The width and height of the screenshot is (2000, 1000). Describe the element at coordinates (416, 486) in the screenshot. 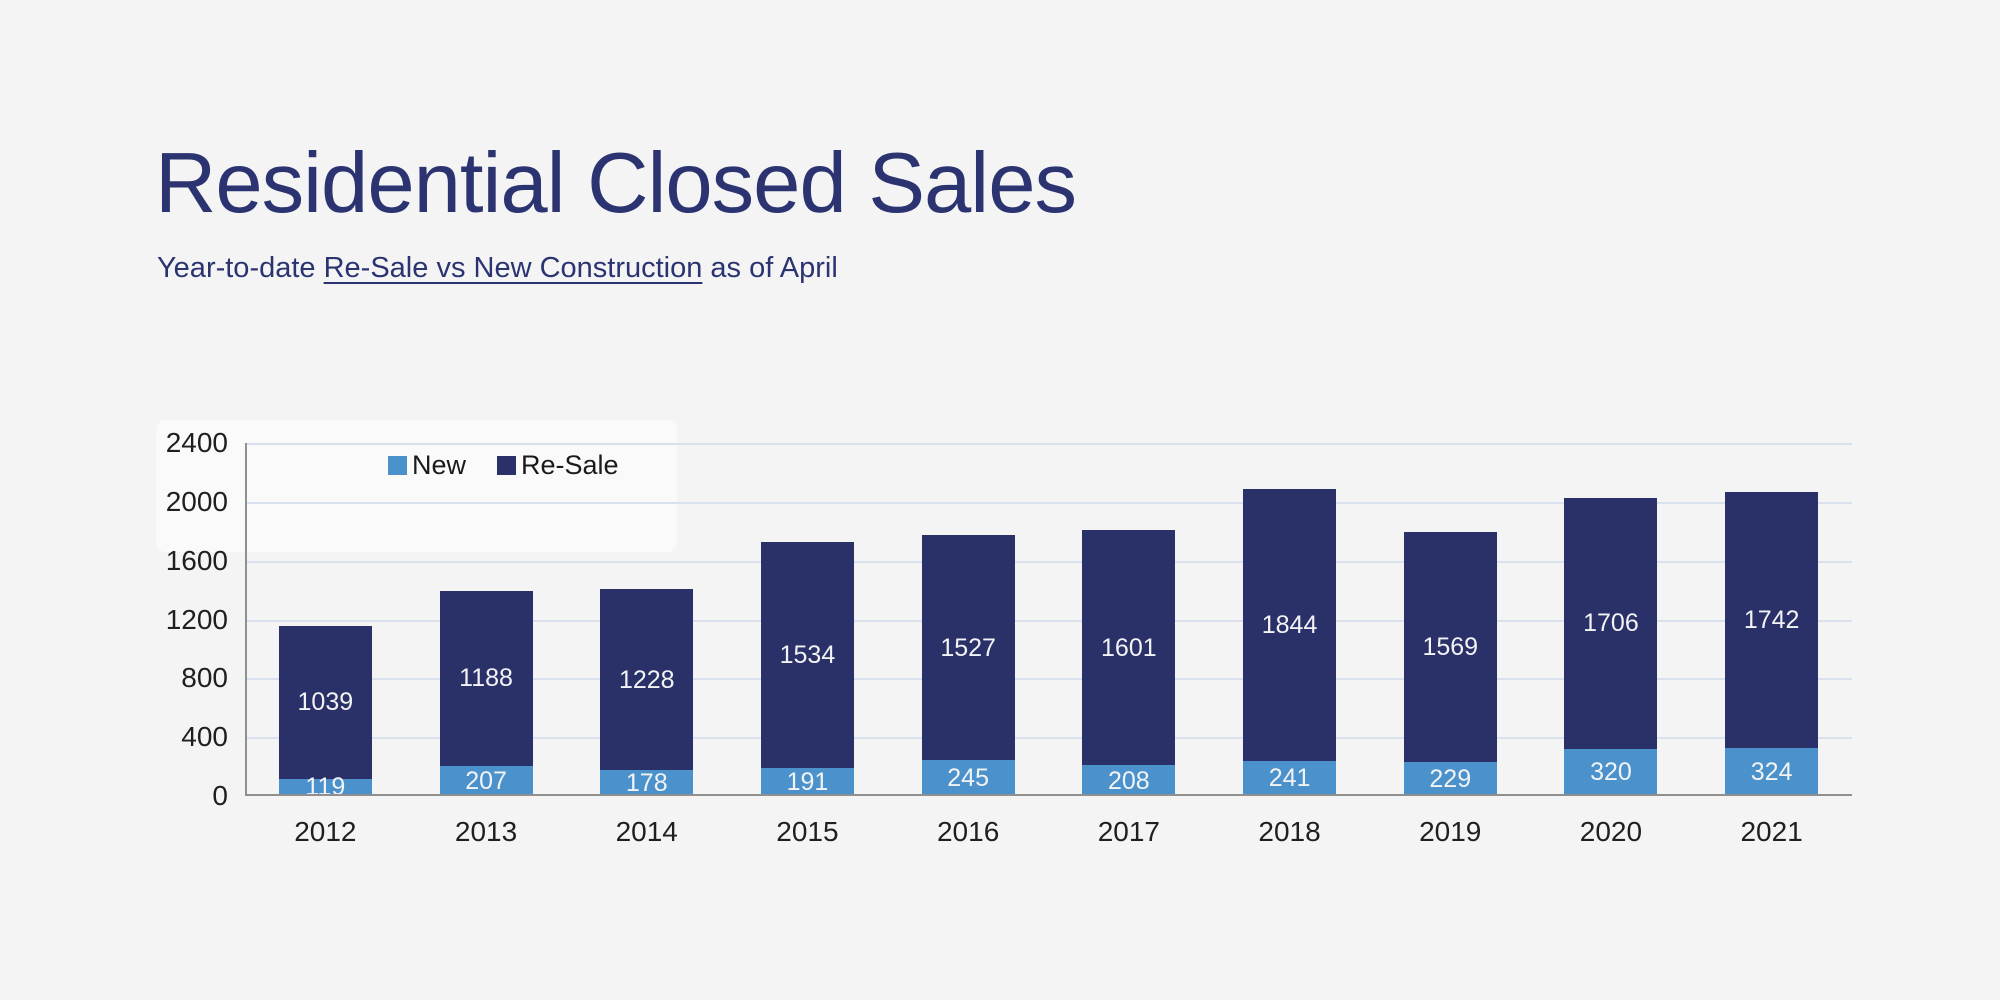

I see `chart-highlight-panel` at that location.